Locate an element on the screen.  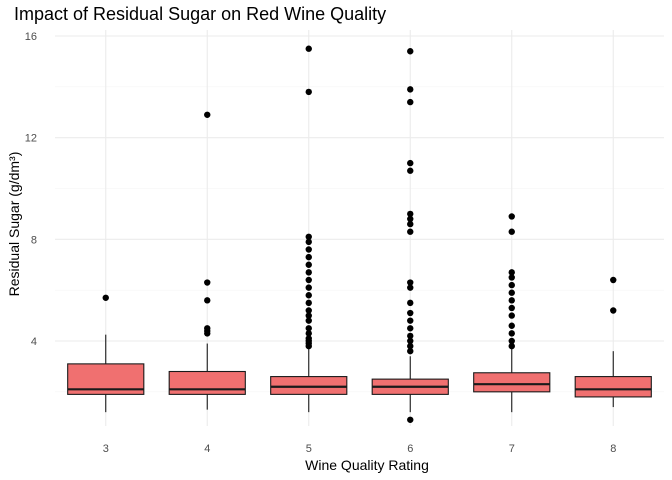
y-tick-label: 12 is located at coordinates (31, 139).